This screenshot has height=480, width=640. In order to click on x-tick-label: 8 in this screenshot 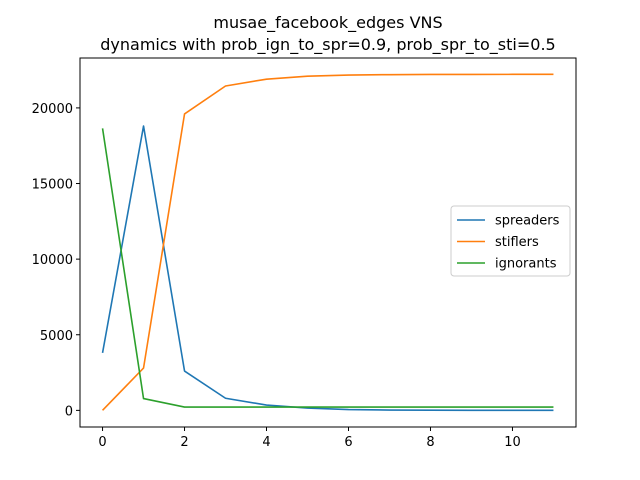, I will do `click(430, 442)`.